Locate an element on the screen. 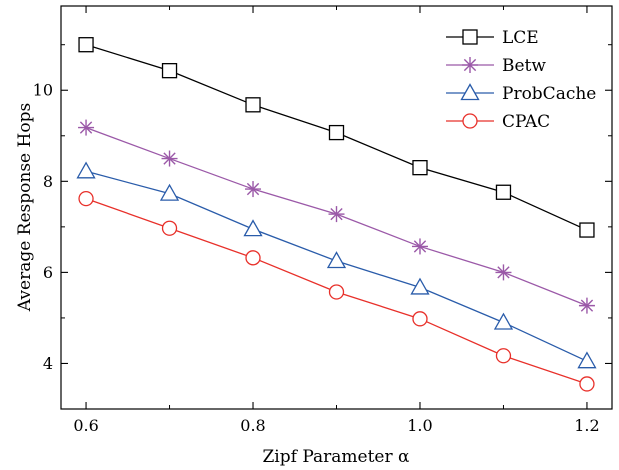  legend-item-probcache: ProbCache is located at coordinates (521, 93).